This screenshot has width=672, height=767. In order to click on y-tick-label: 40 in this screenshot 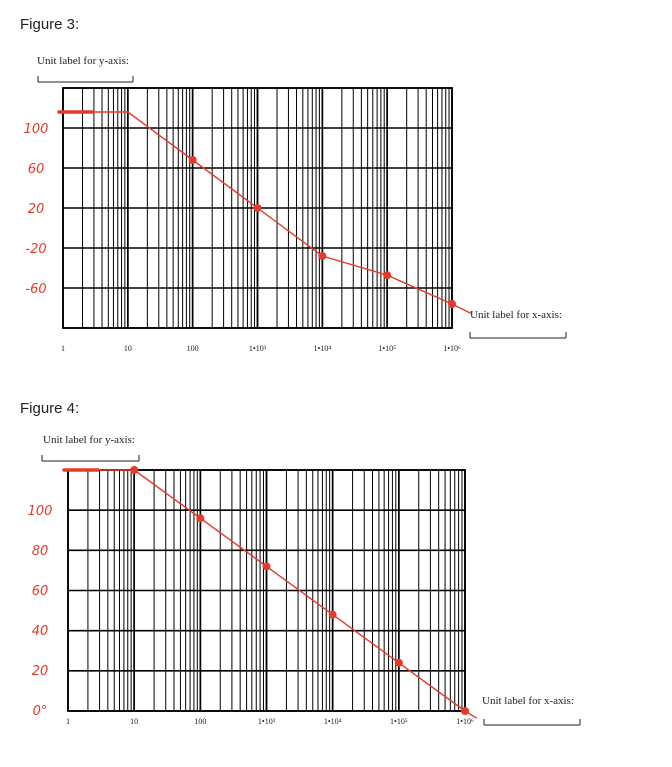, I will do `click(40, 631)`.